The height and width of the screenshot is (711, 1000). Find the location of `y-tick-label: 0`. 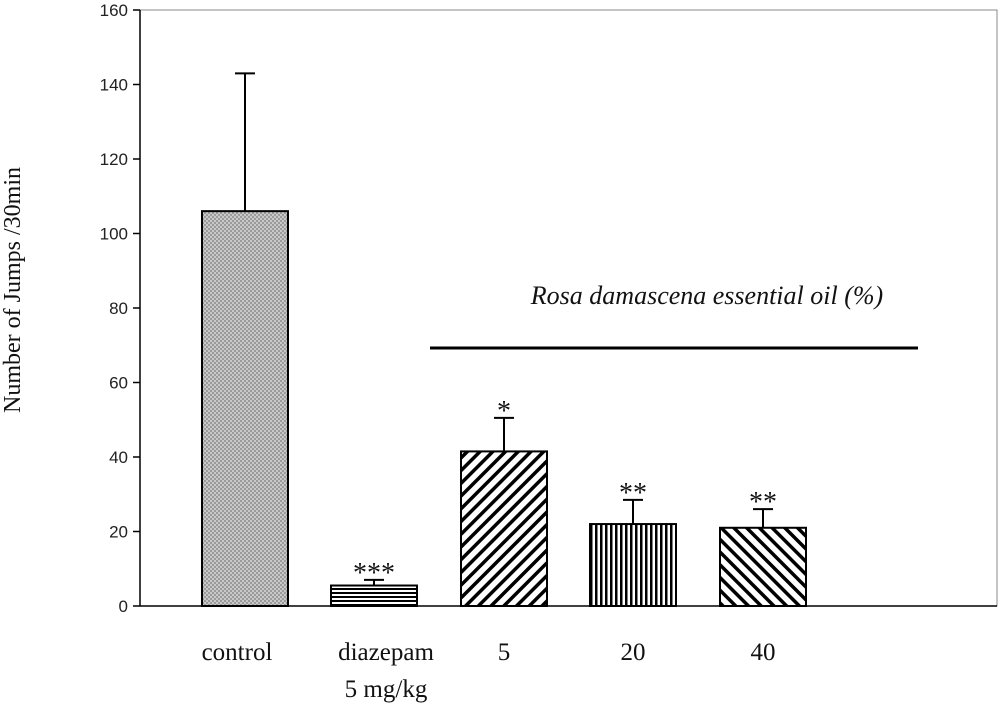

y-tick-label: 0 is located at coordinates (123, 606).